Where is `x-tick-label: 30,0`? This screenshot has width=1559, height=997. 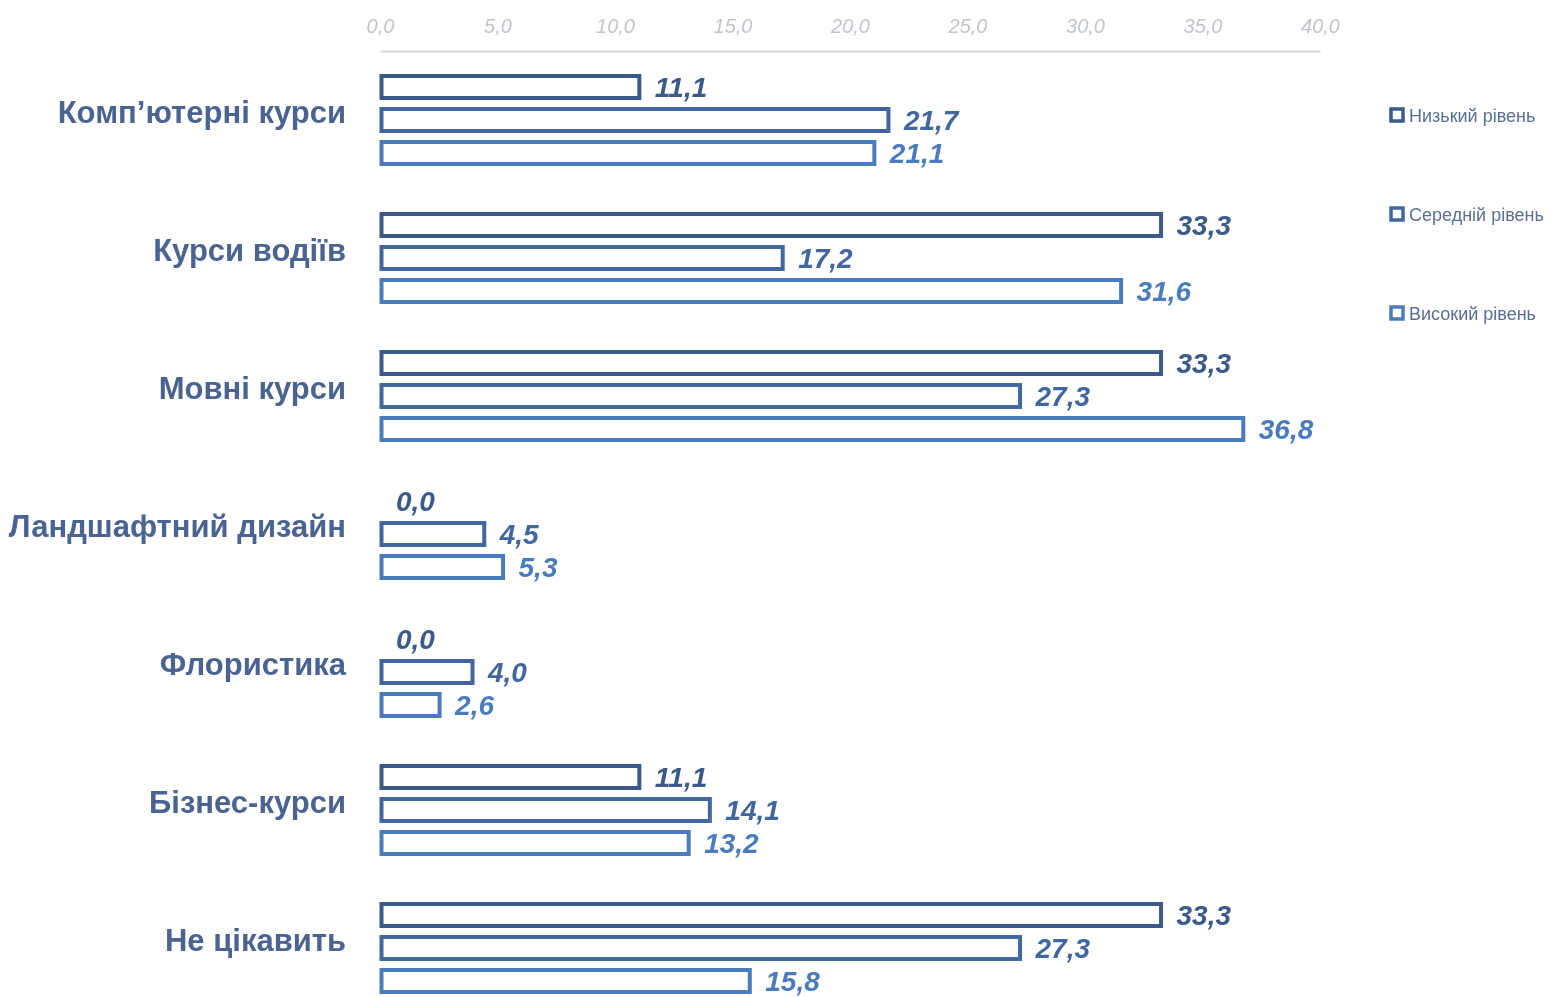
x-tick-label: 30,0 is located at coordinates (1085, 26).